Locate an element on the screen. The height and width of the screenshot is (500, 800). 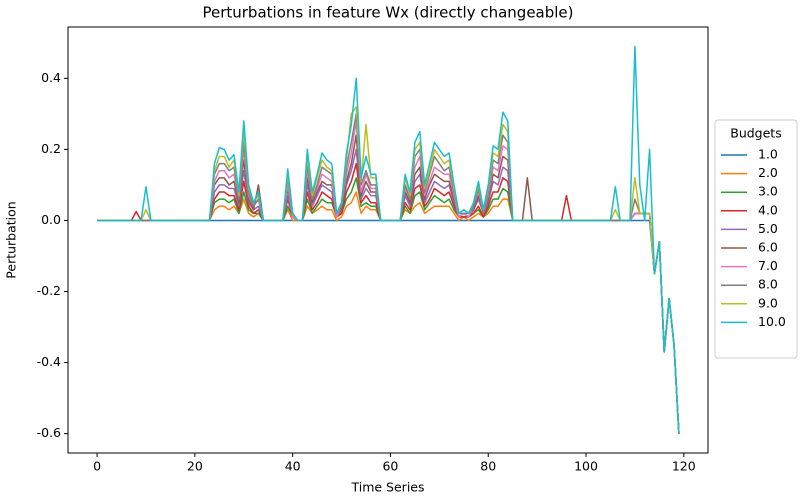
x-tick-label: 120 is located at coordinates (684, 466).